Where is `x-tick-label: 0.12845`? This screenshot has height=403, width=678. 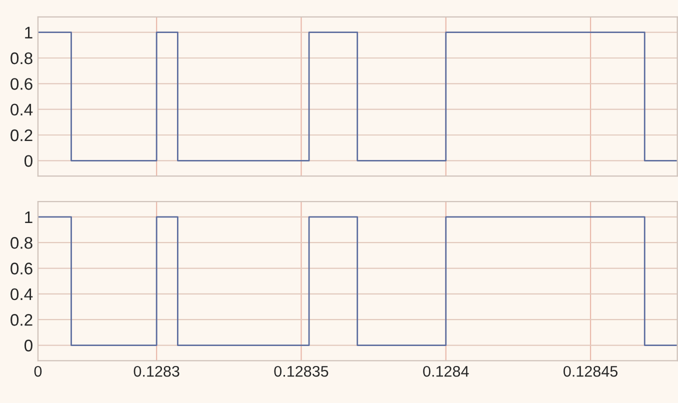
x-tick-label: 0.12845 is located at coordinates (591, 371).